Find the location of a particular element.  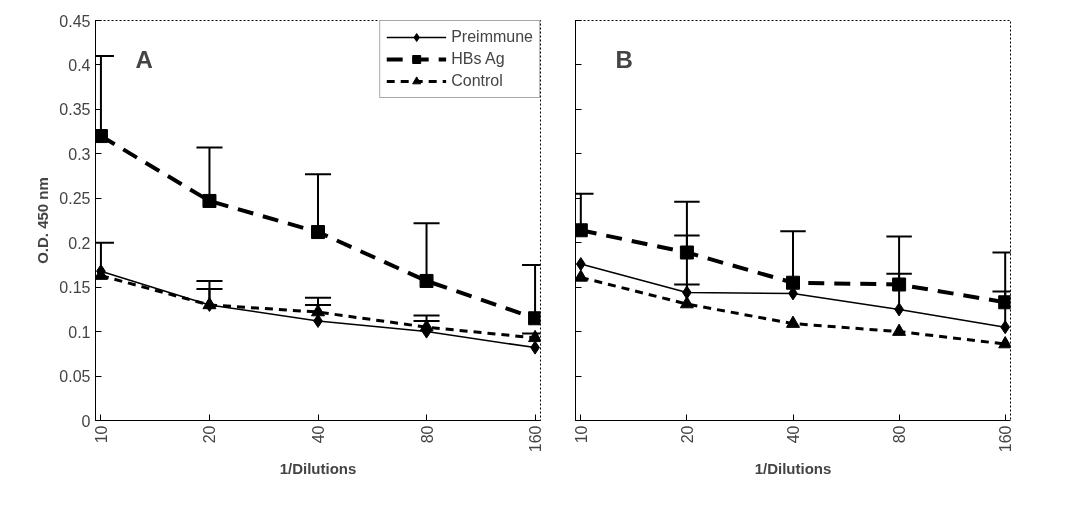

y-tick-label: 0.4 is located at coordinates (79, 65).